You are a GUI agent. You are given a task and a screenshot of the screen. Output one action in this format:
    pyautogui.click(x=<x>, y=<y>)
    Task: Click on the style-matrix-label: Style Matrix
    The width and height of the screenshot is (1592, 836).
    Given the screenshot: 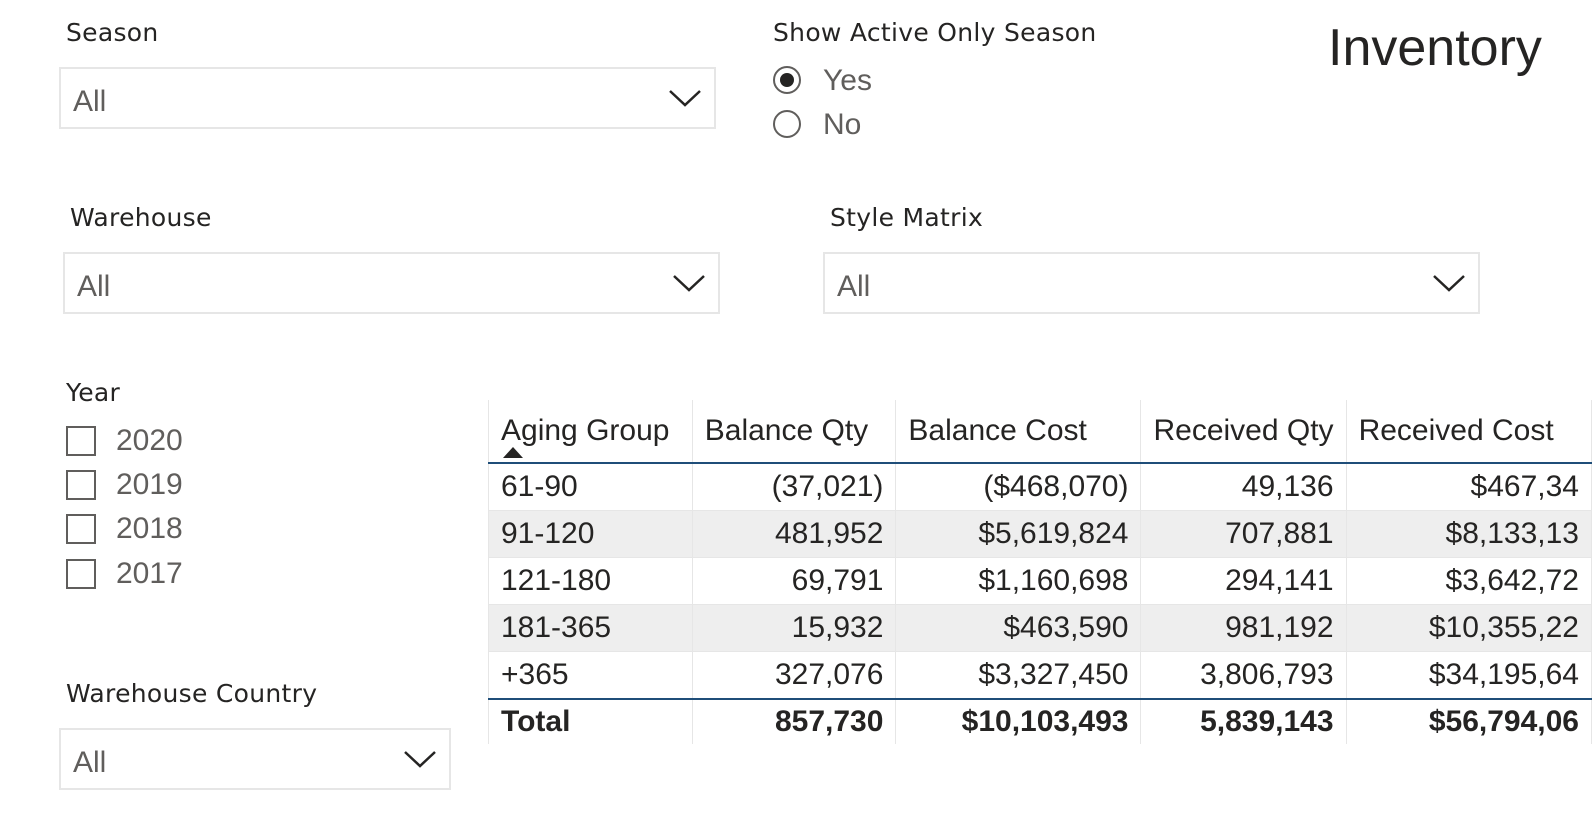 What is the action you would take?
    pyautogui.click(x=907, y=217)
    